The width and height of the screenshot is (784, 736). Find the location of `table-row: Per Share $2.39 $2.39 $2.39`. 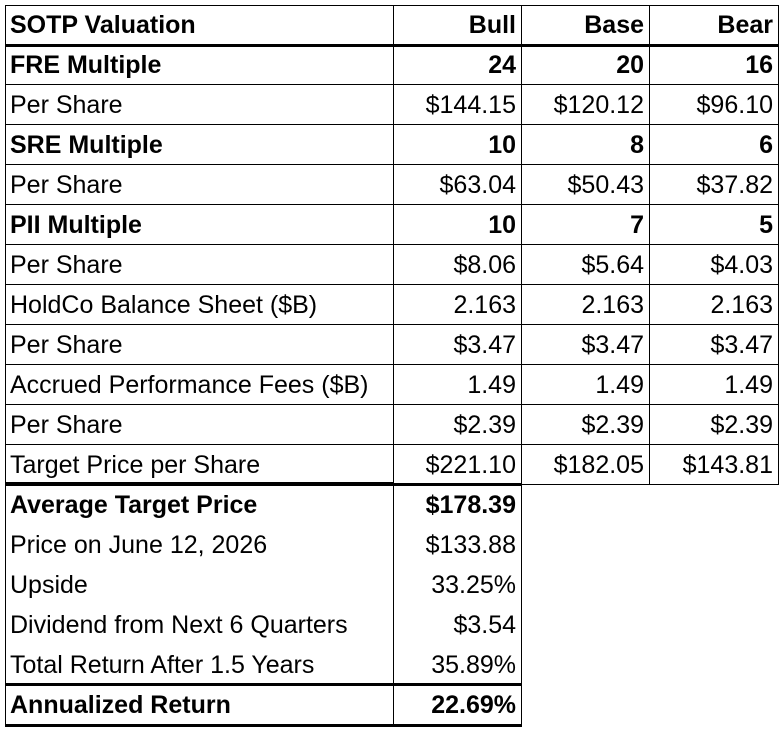

table-row: Per Share $2.39 $2.39 $2.39 is located at coordinates (391, 425).